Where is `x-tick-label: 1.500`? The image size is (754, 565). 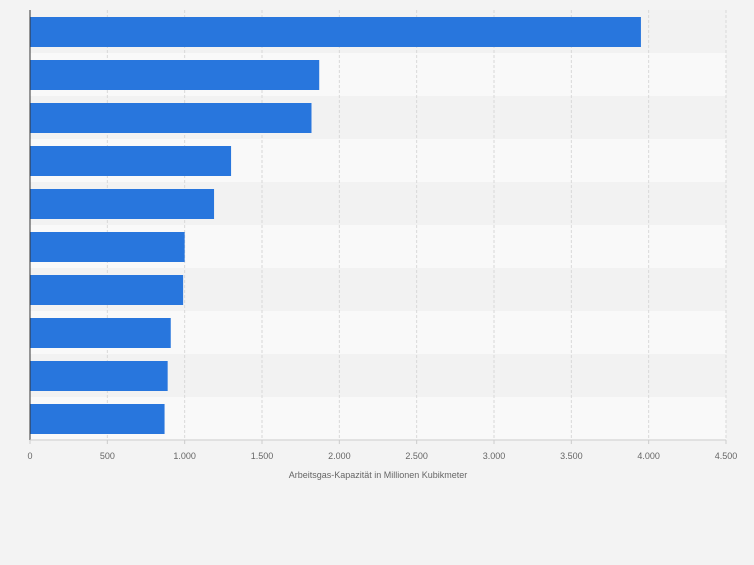 x-tick-label: 1.500 is located at coordinates (262, 456).